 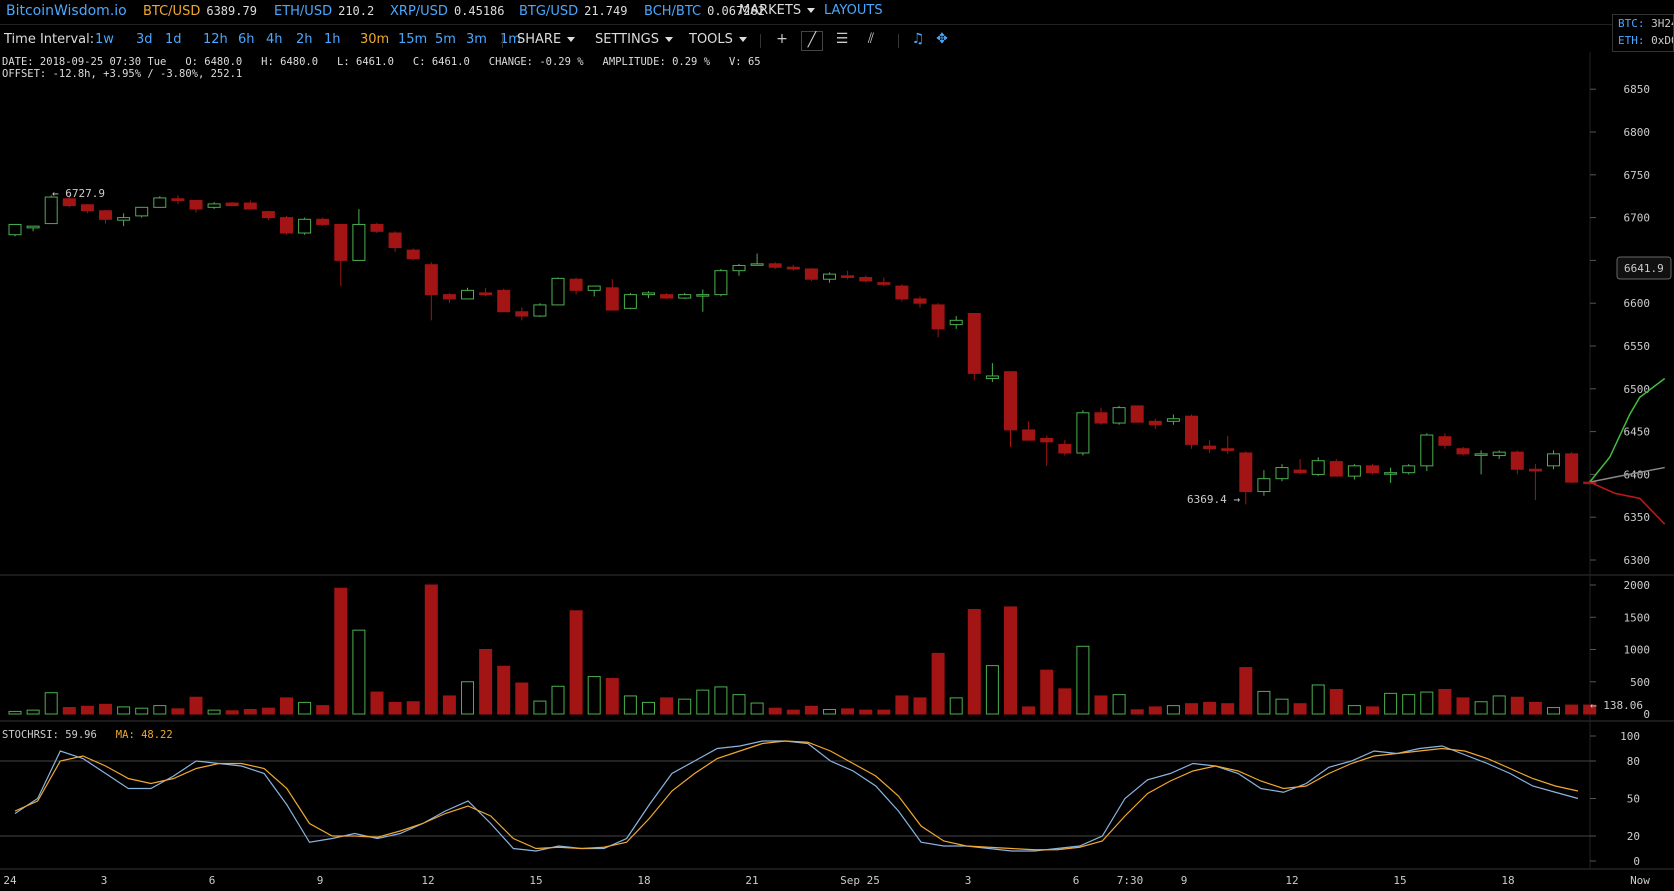 I want to click on interval-3d: 3d, so click(x=144, y=39).